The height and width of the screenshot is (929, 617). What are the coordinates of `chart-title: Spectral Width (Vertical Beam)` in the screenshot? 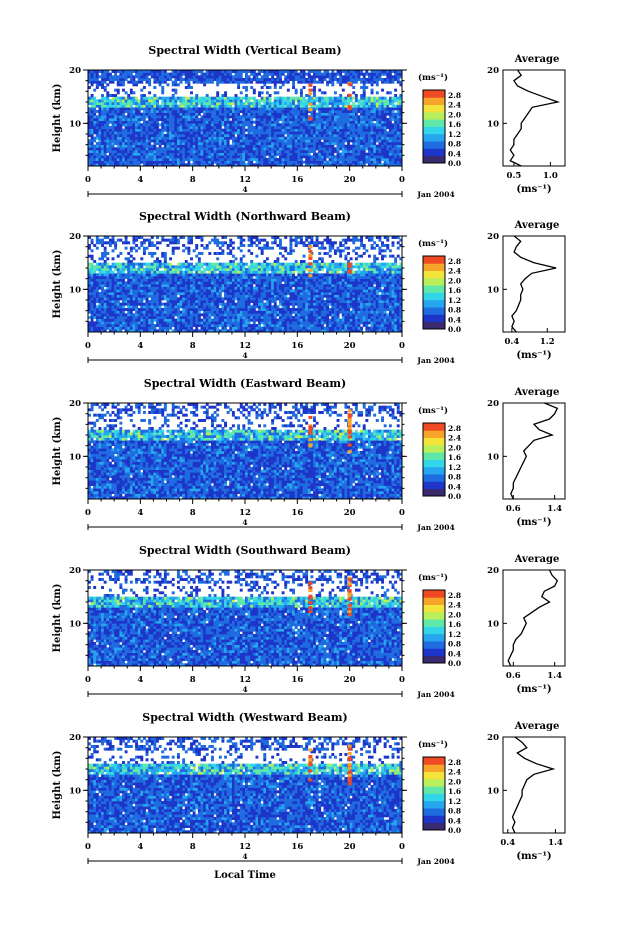 It's located at (244, 50).